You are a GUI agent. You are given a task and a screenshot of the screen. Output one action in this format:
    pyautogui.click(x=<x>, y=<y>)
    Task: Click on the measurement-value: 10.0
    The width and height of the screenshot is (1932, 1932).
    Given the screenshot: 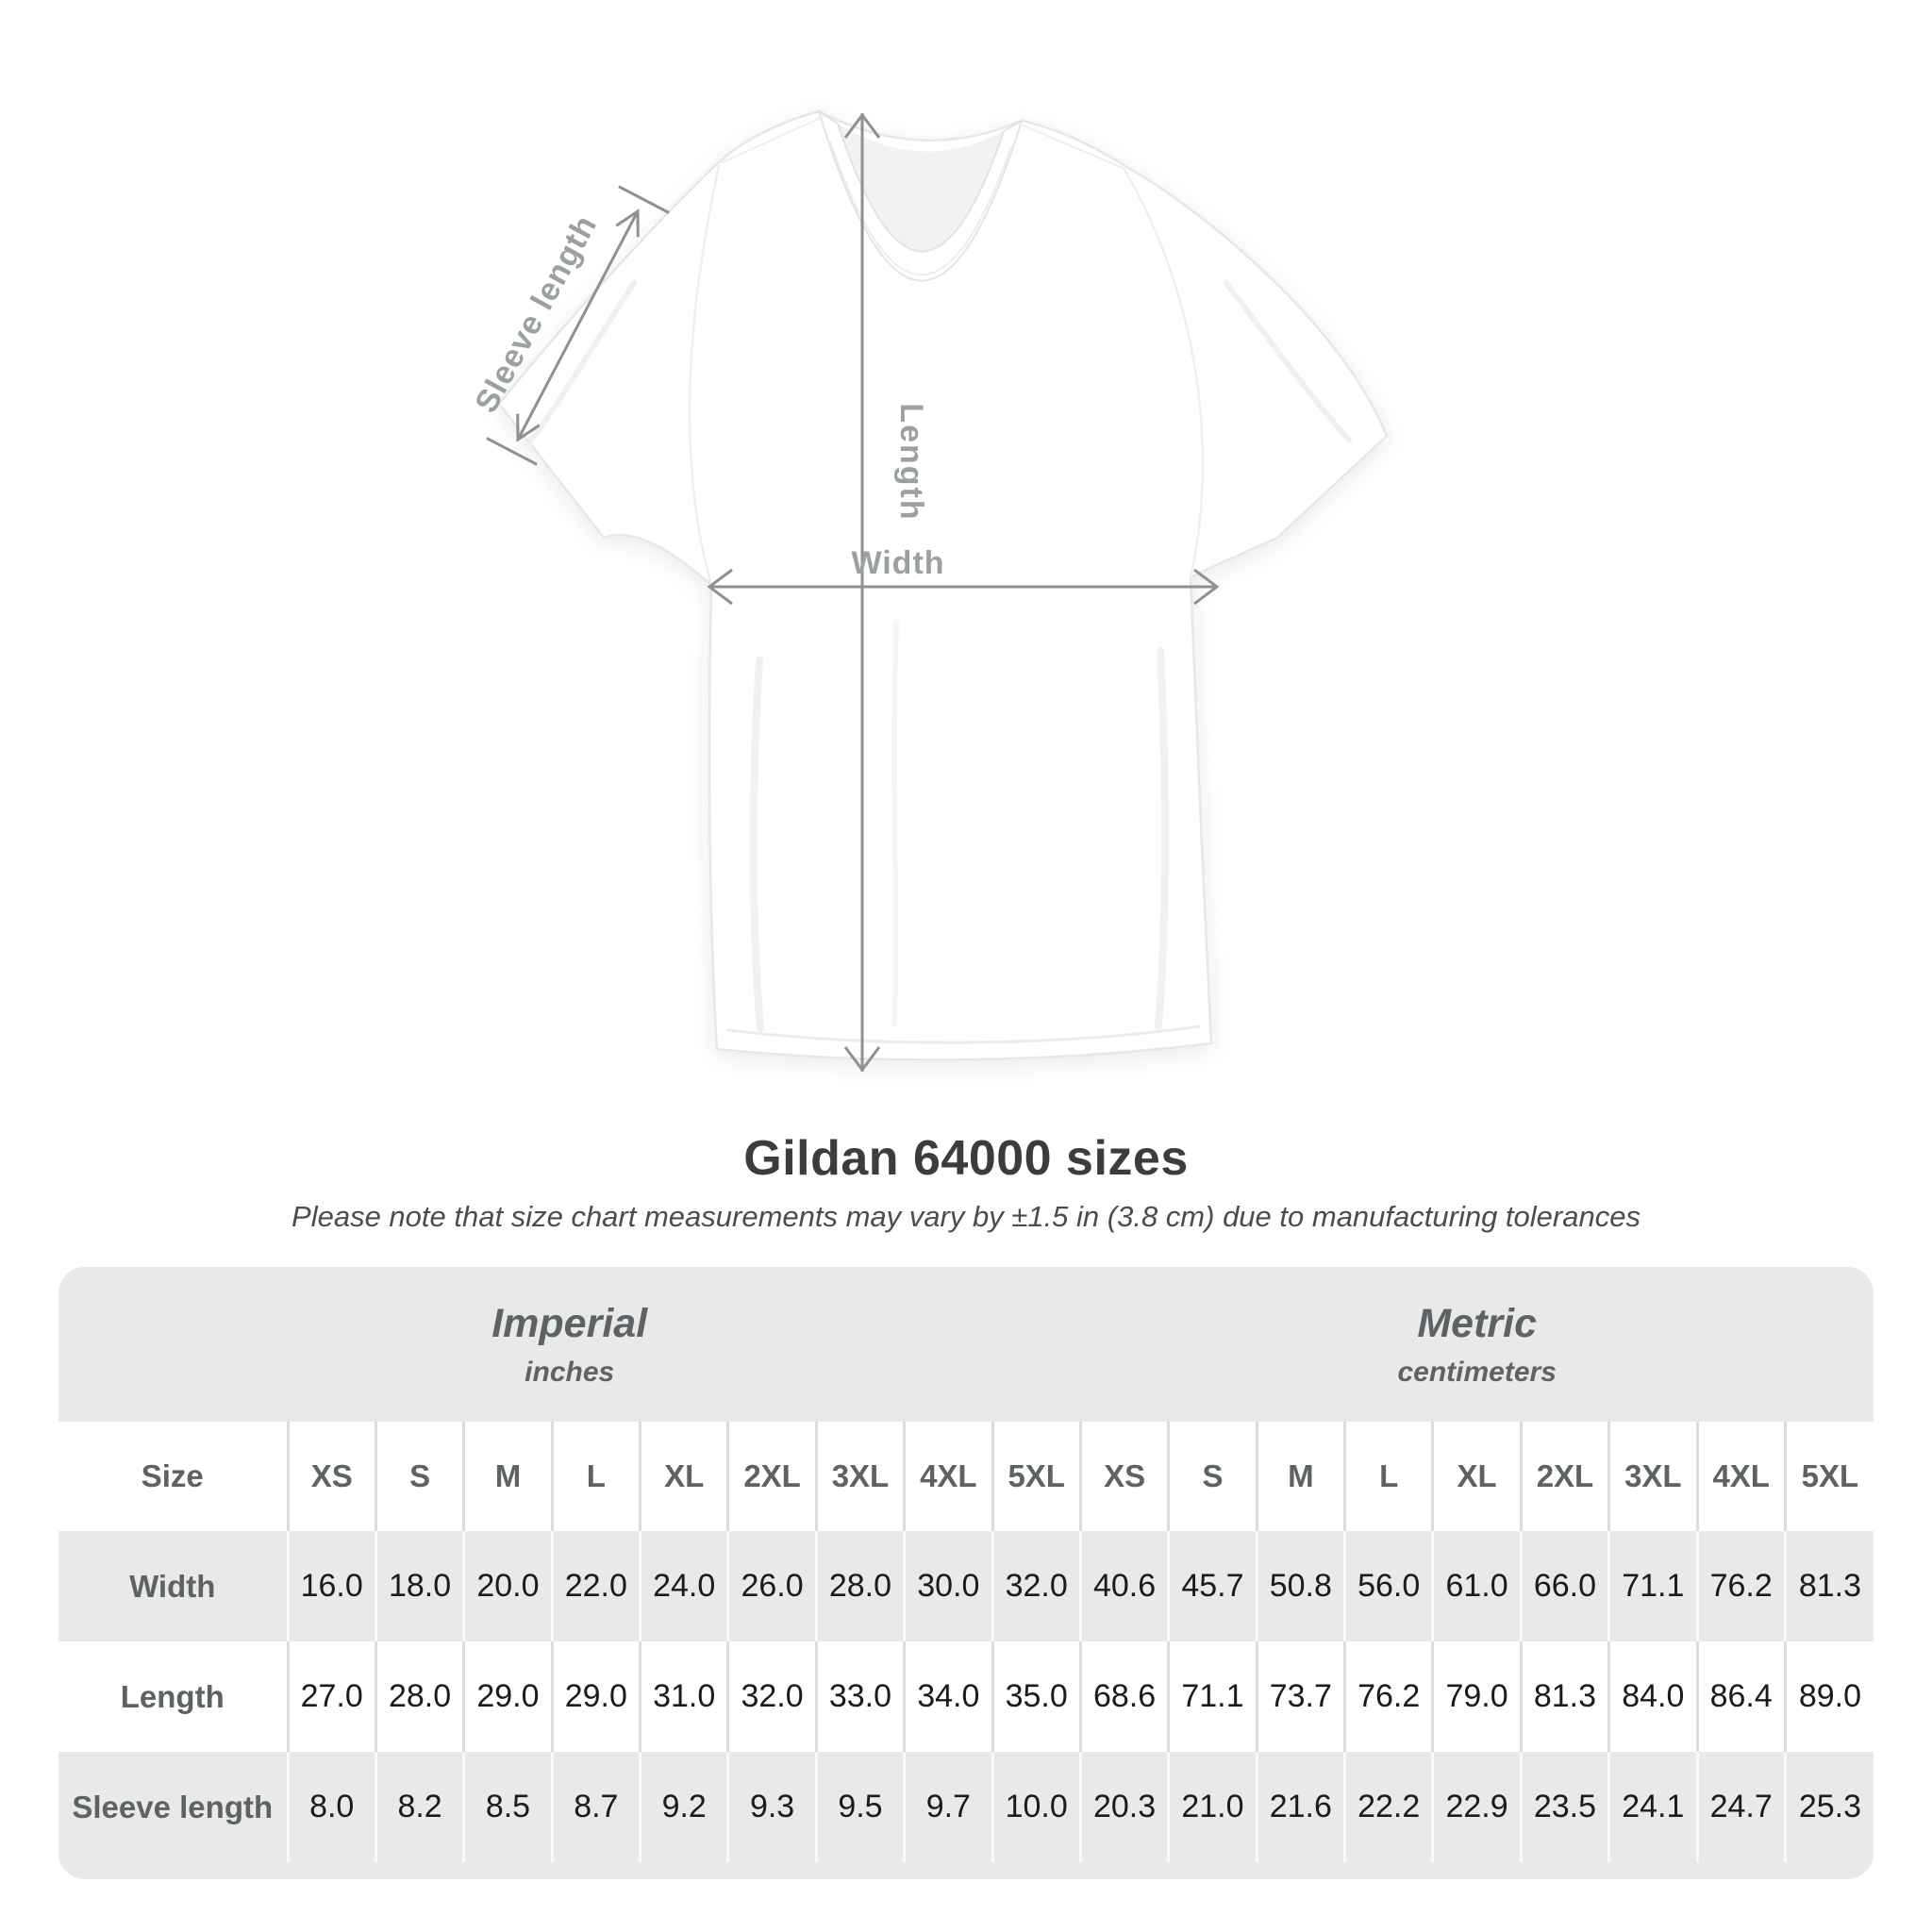 What is the action you would take?
    pyautogui.click(x=1036, y=1807)
    